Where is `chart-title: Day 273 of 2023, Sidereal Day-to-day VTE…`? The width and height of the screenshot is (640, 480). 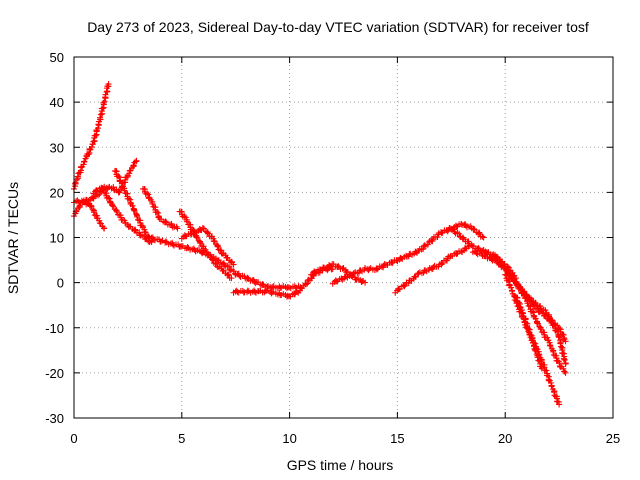
chart-title: Day 273 of 2023, Sidereal Day-to-day VTE… is located at coordinates (338, 27).